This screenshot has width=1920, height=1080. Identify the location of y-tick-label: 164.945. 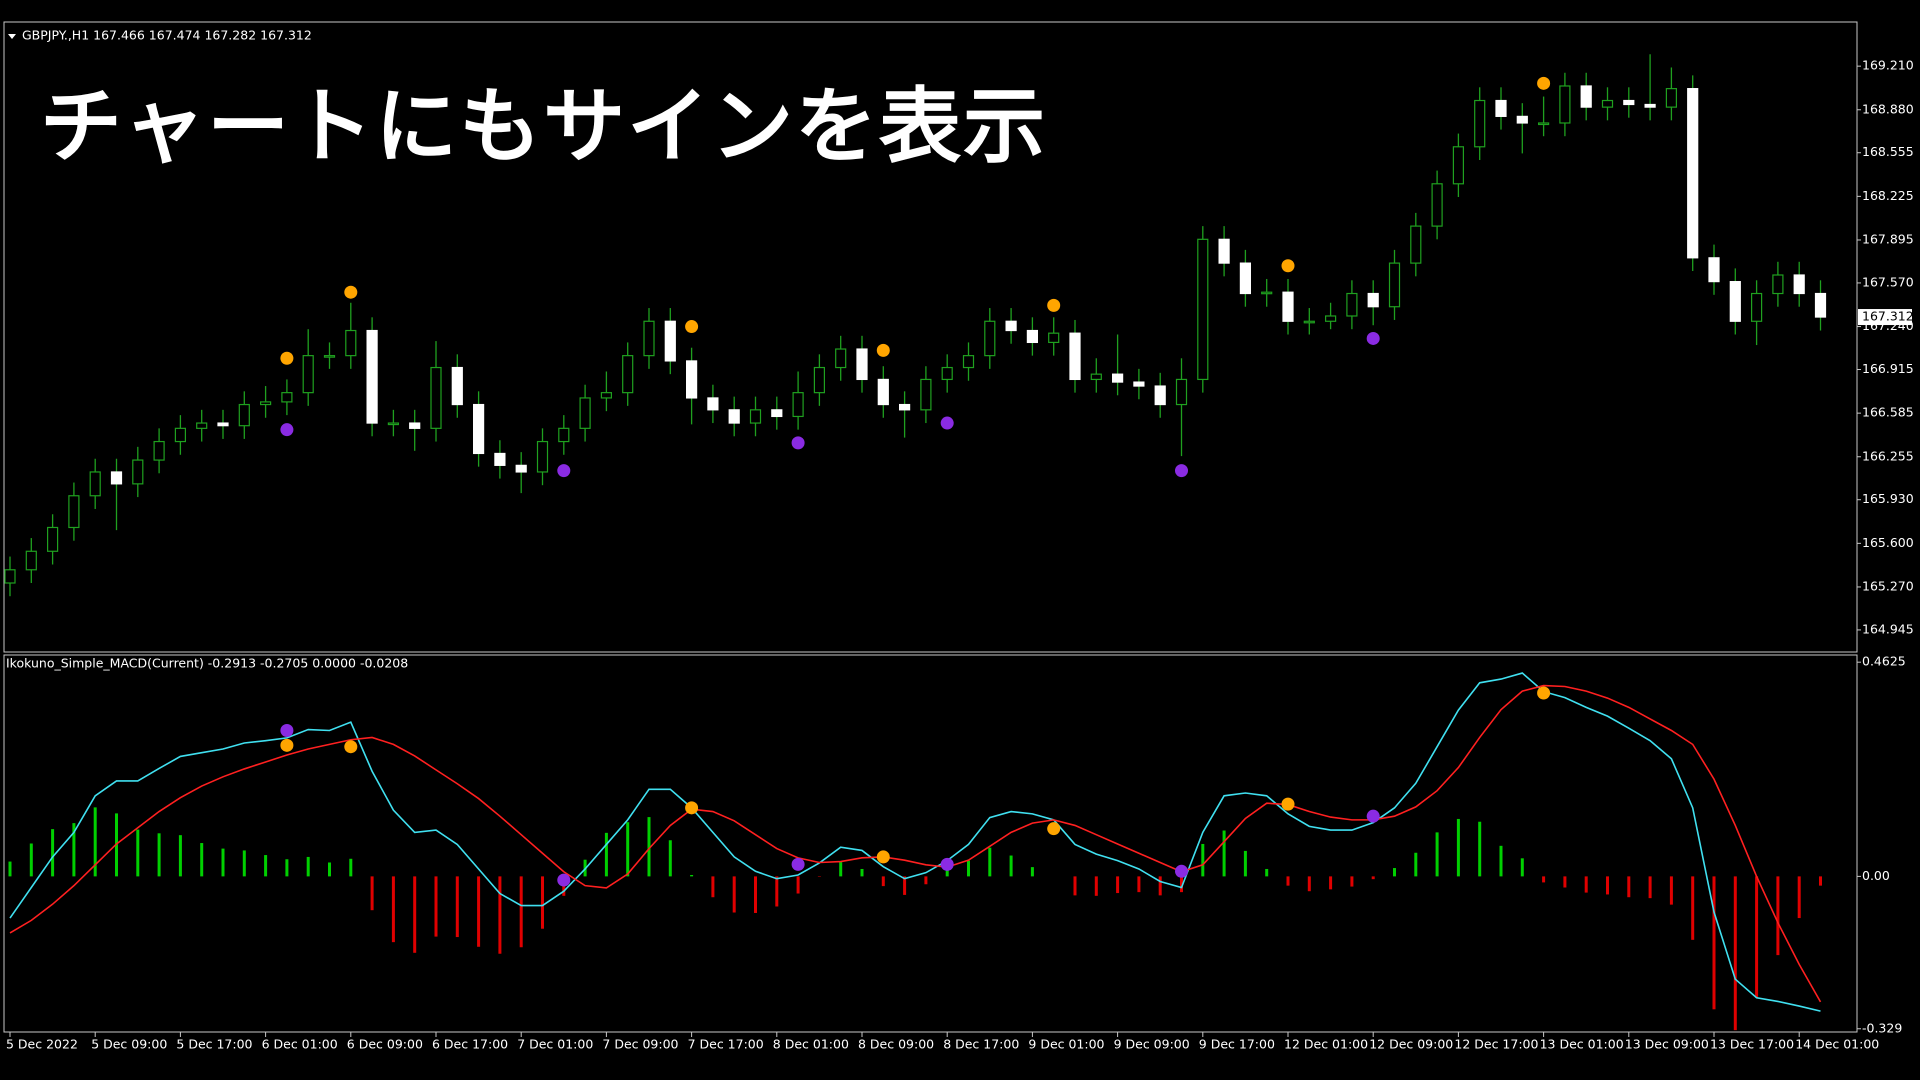
(1888, 628).